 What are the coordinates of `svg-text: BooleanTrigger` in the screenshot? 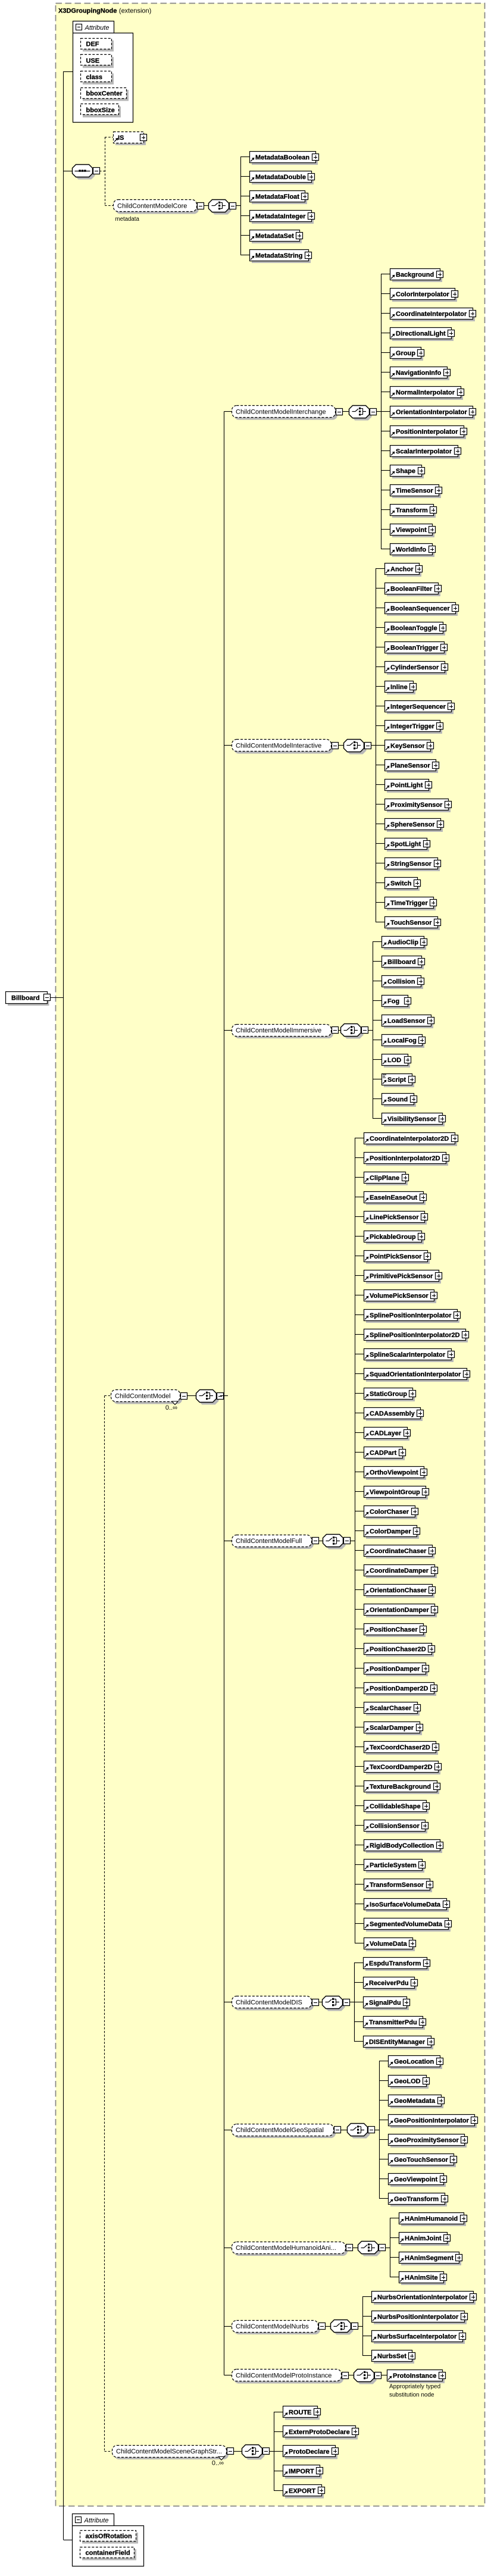 It's located at (414, 648).